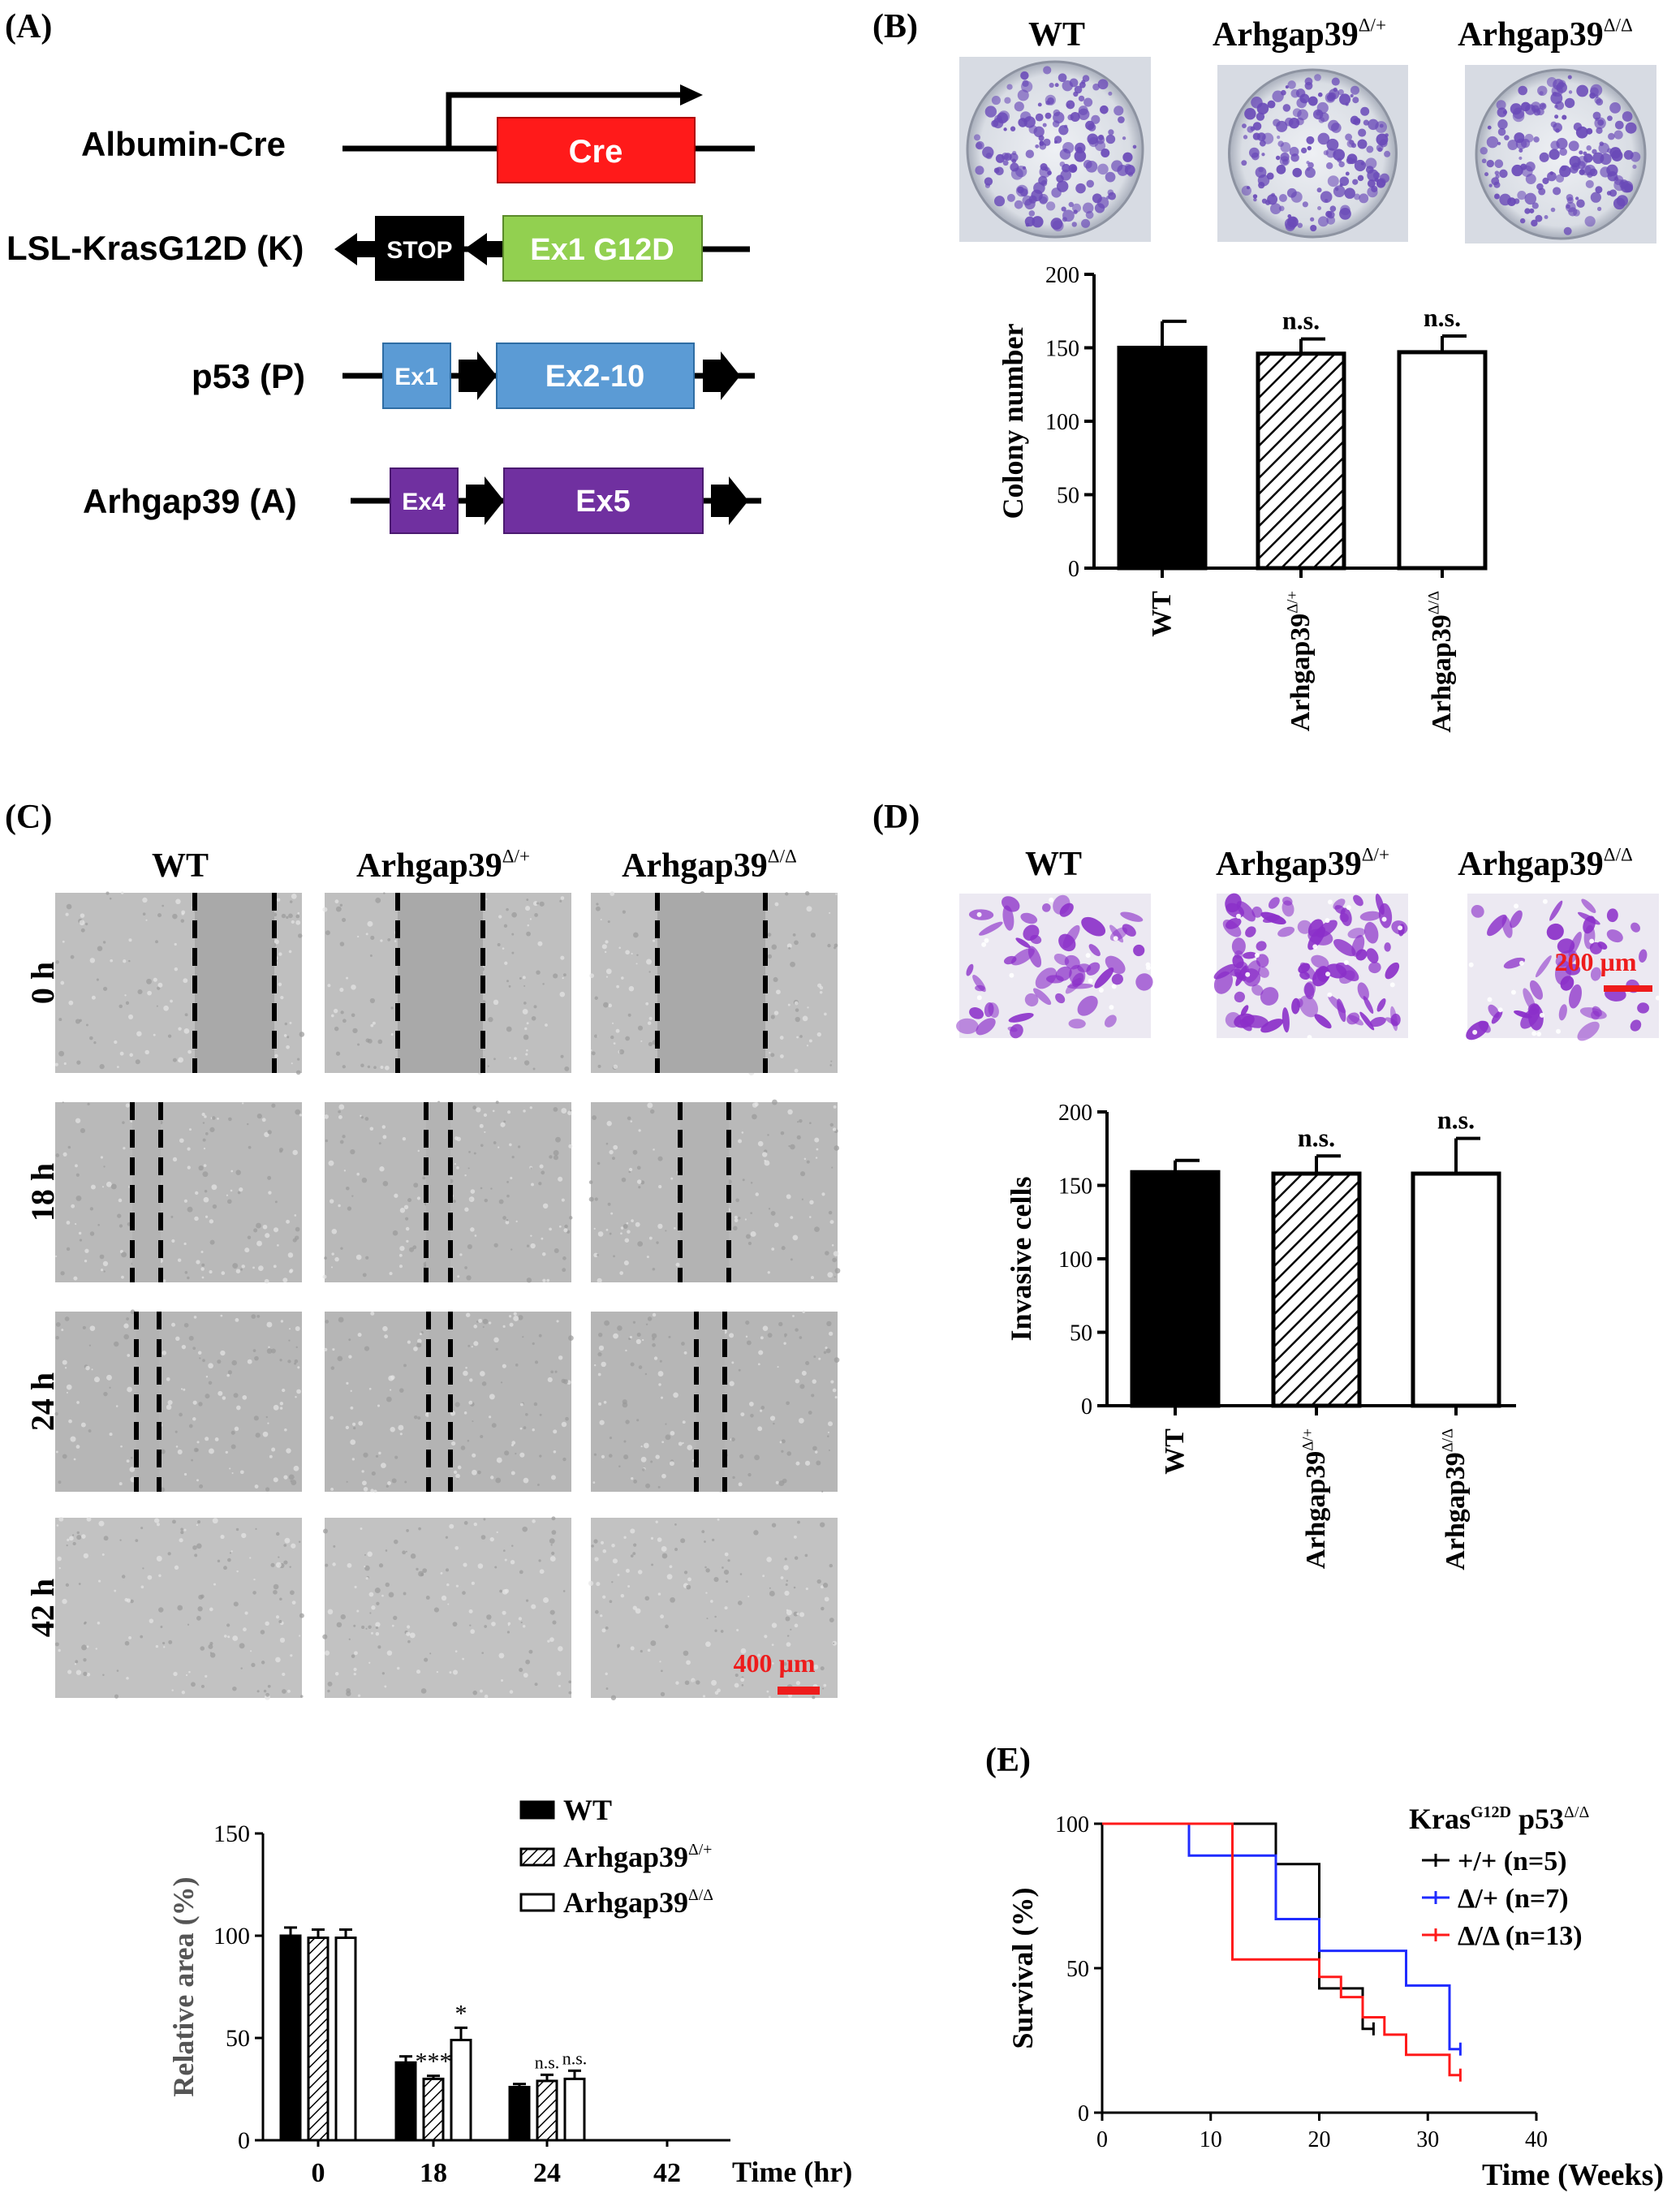  I want to click on construct-label-albumin-cre: Albumin-Cre, so click(184, 144).